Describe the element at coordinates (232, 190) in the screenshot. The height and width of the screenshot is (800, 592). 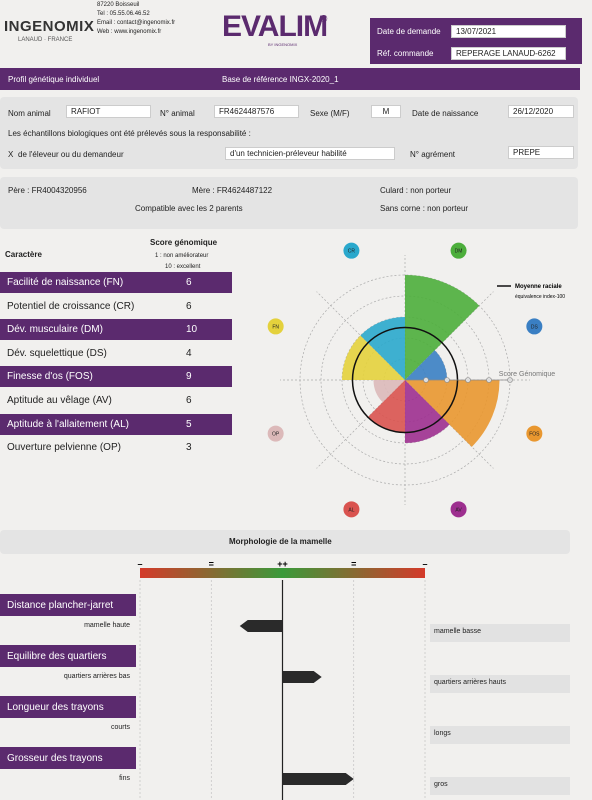
I see `text: Mère : FR4624487122` at that location.